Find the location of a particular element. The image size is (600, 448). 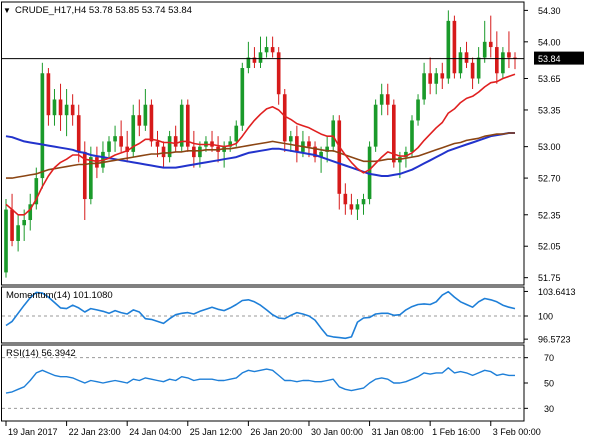

time-tick-label: 24 Jan 04:00 is located at coordinates (155, 432).